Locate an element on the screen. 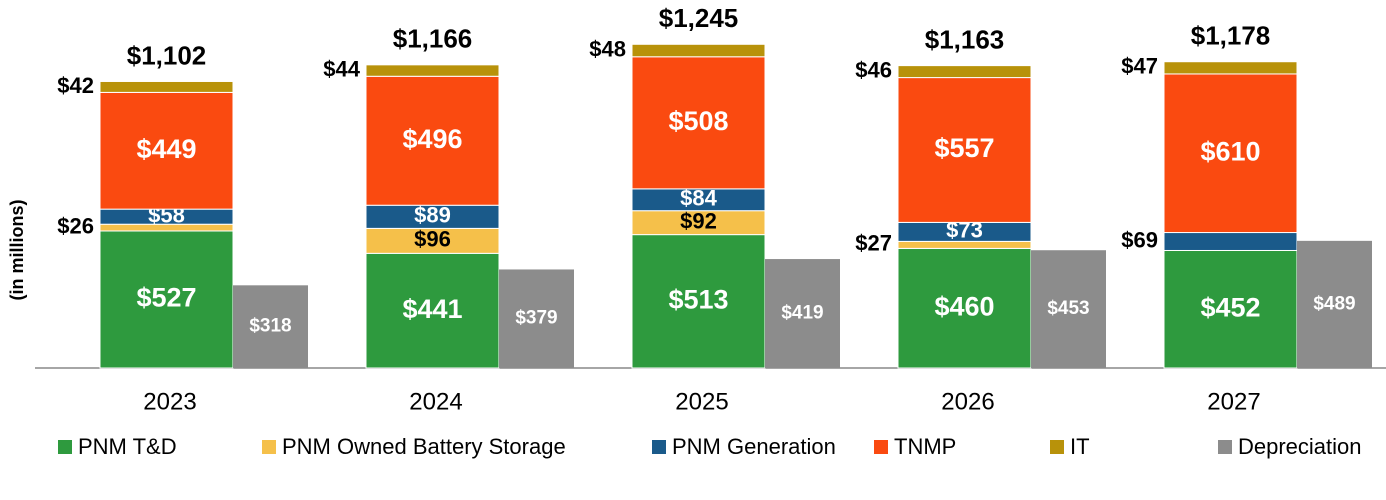 The height and width of the screenshot is (500, 1386). data-label: $452 is located at coordinates (1230, 307).